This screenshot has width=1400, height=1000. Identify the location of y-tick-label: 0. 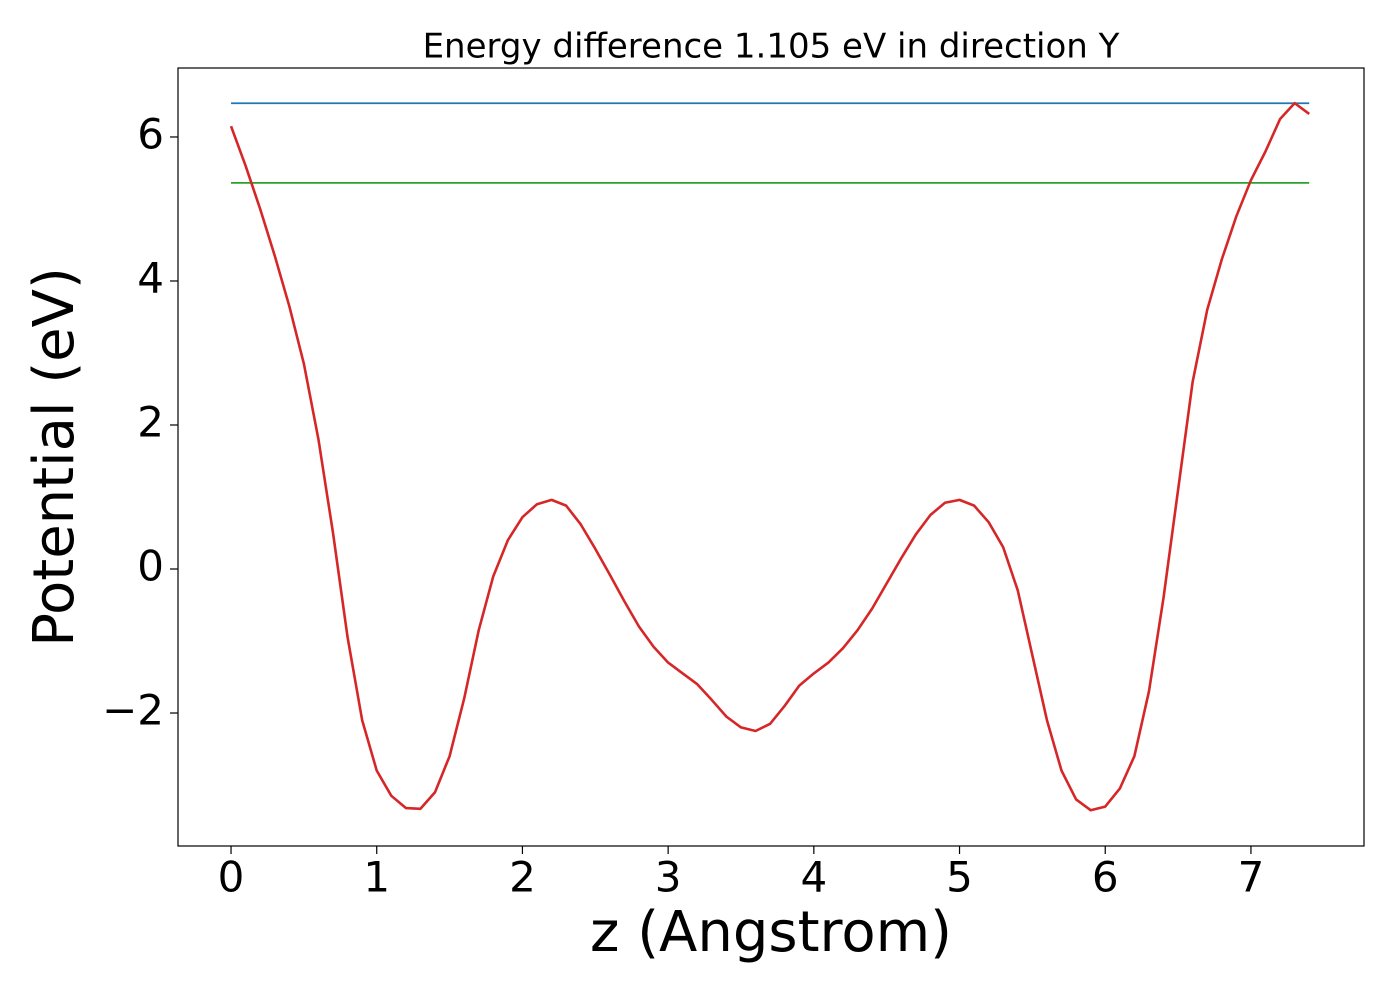
(150, 566).